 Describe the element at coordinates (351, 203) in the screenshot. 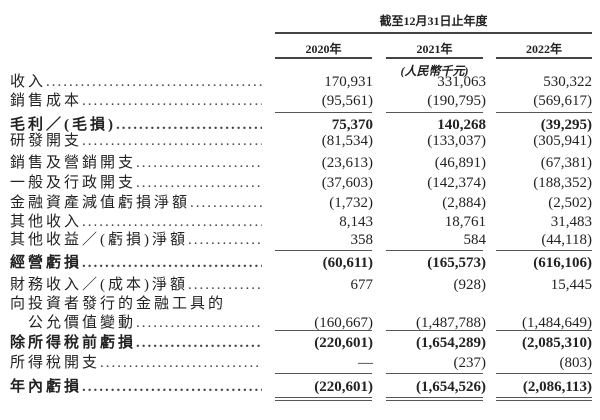

I see `value-2020: (1,732)` at that location.